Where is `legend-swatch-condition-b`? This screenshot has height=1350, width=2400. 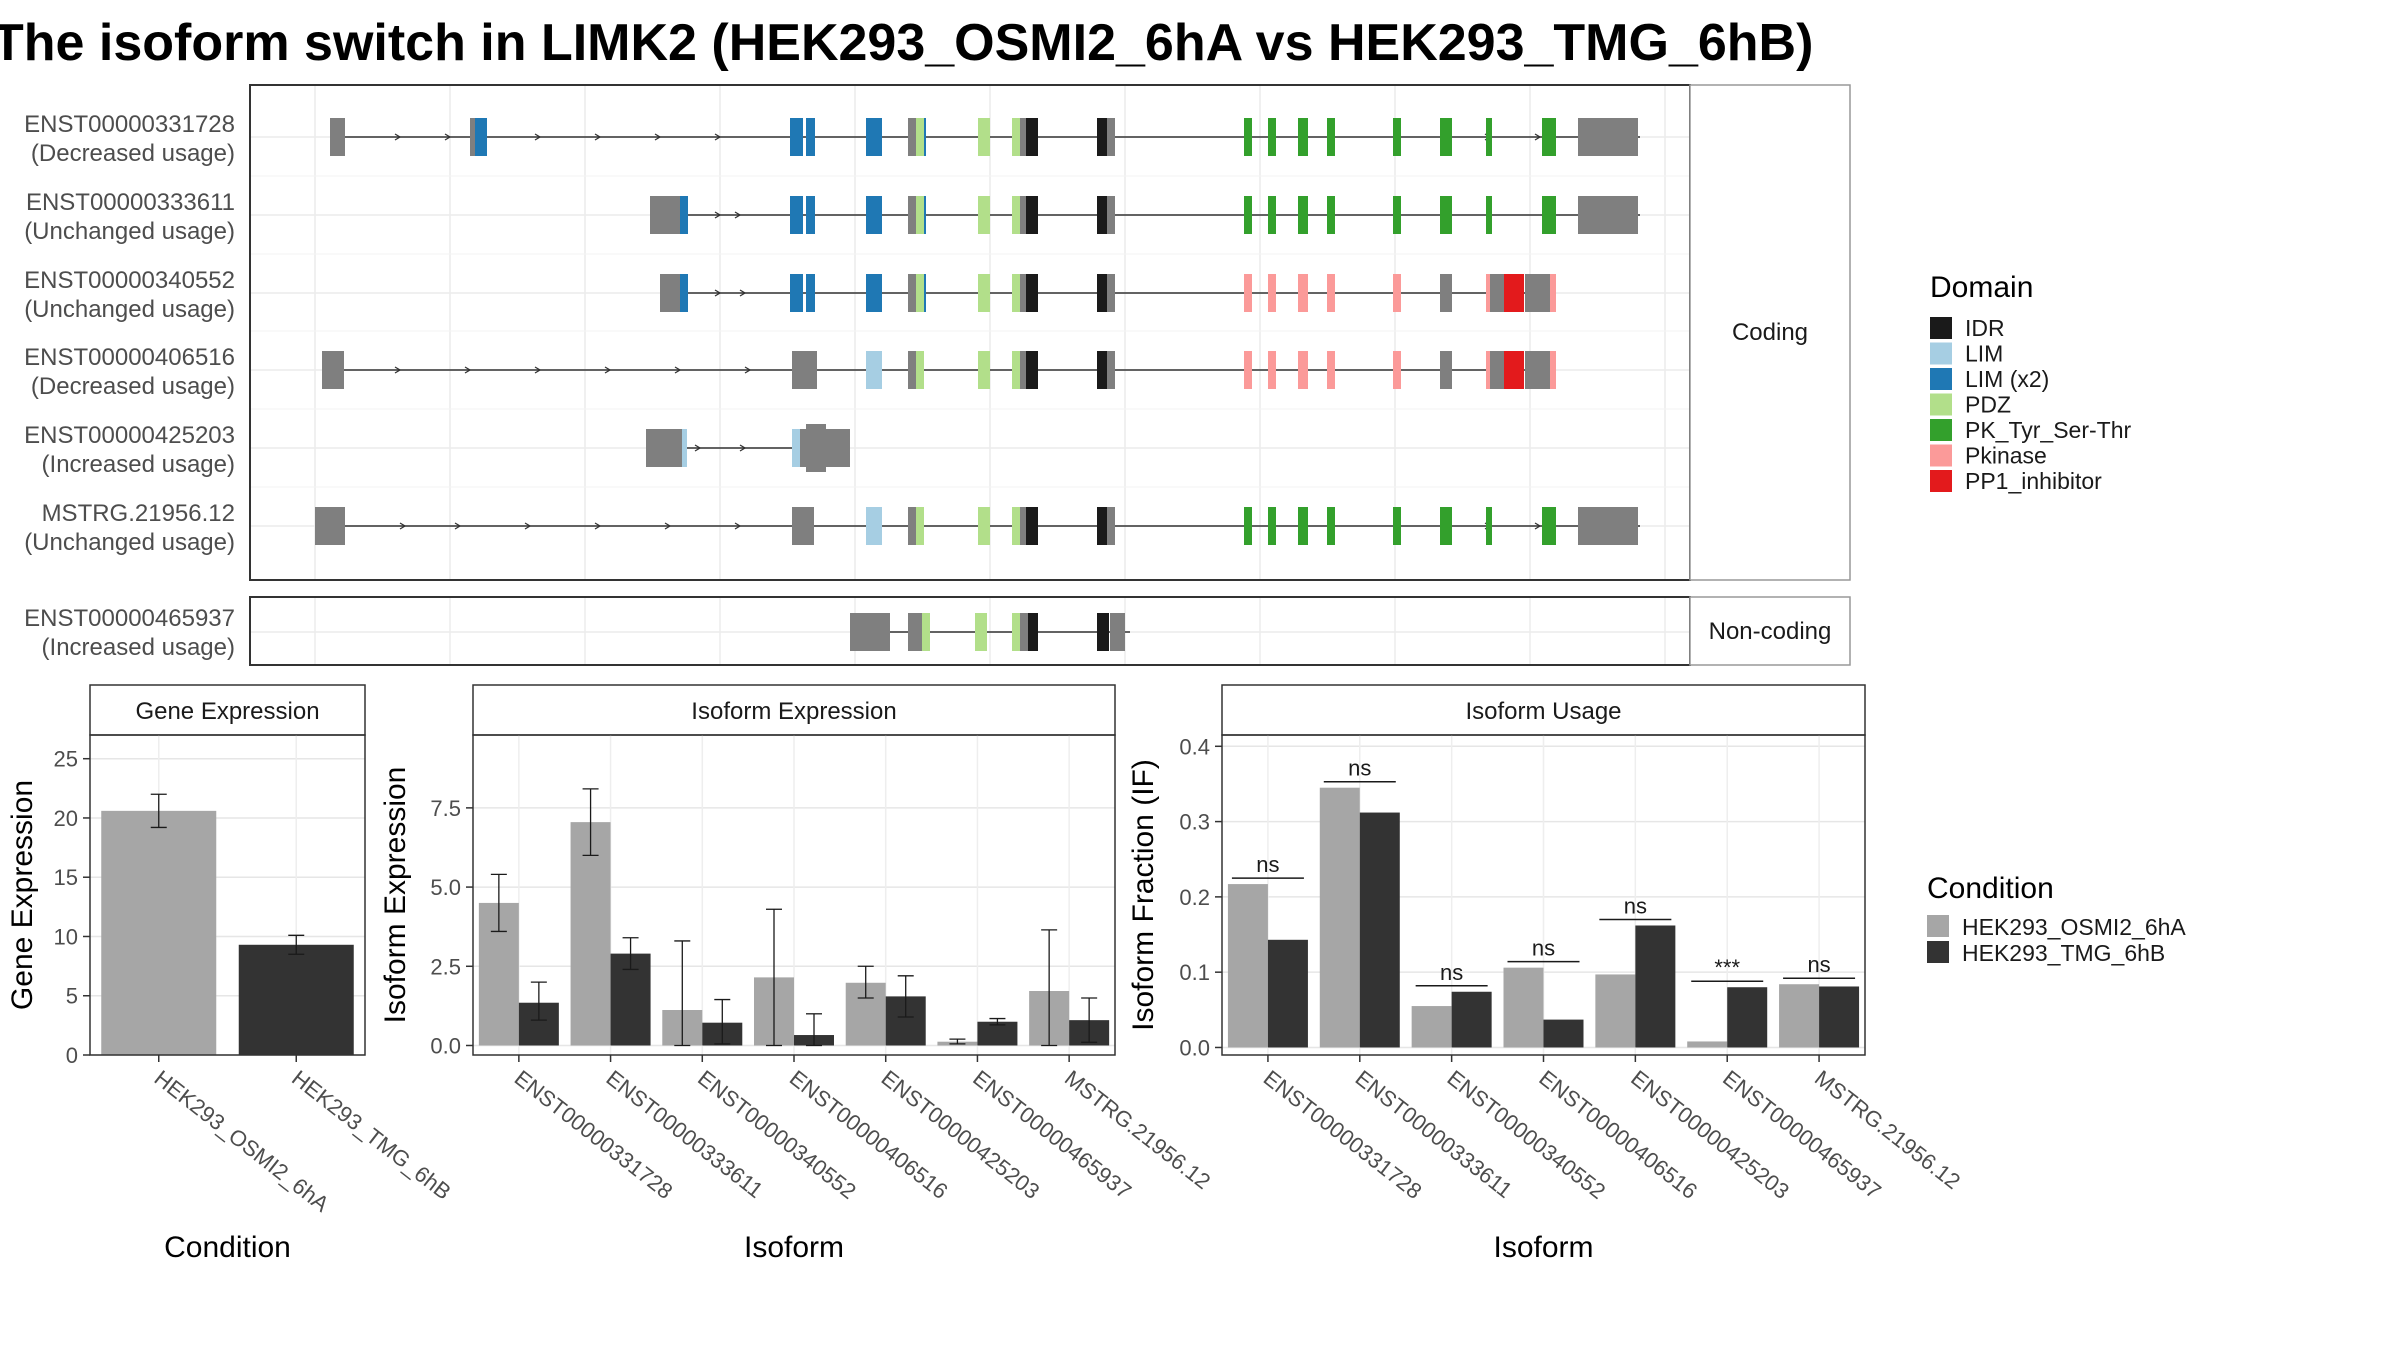
legend-swatch-condition-b is located at coordinates (1938, 952).